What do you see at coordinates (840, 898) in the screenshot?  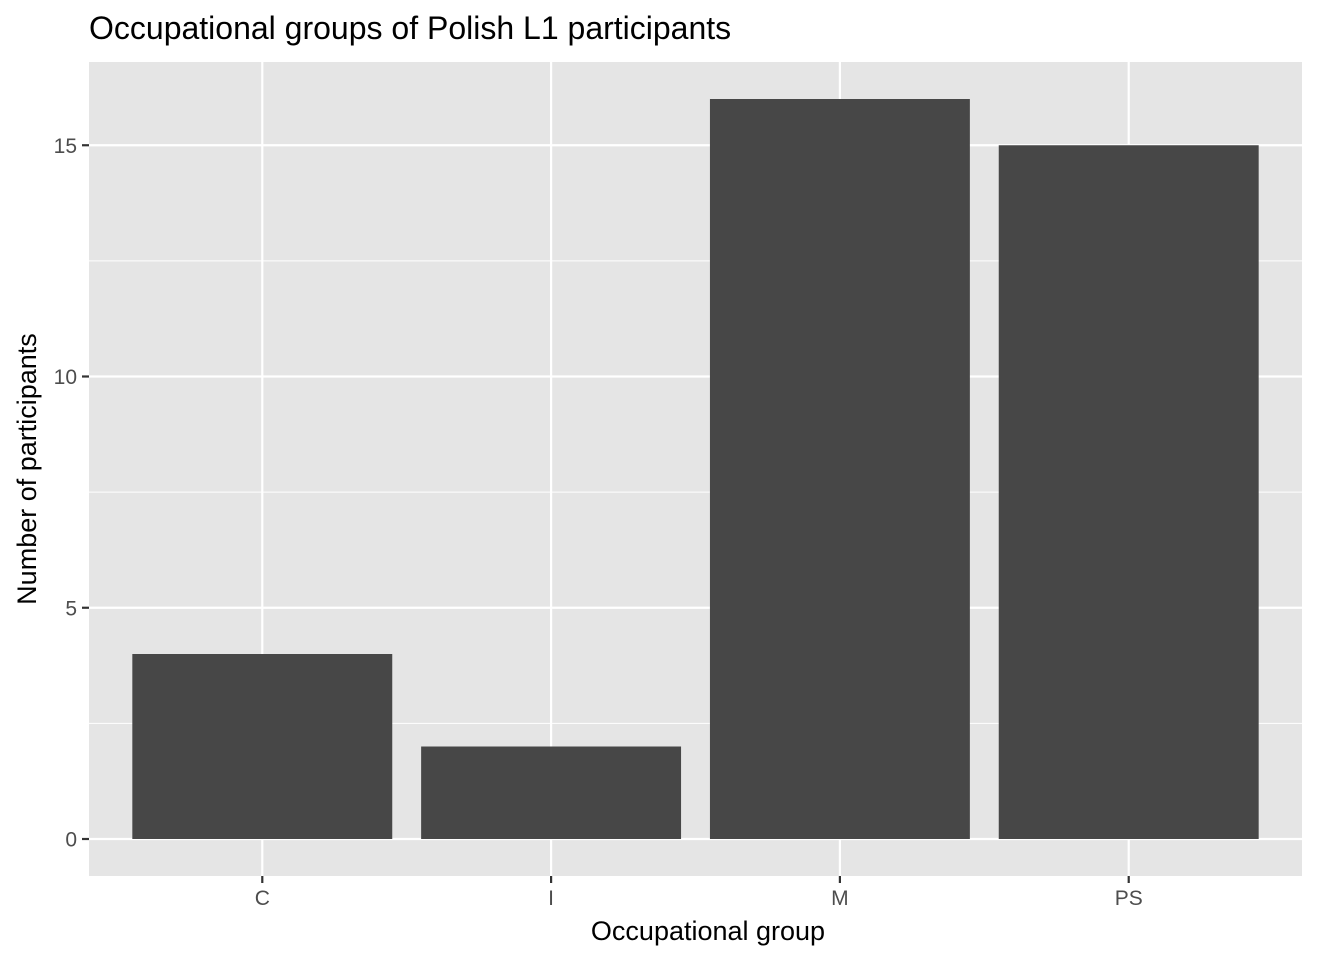 I see `x-tick-label: M` at bounding box center [840, 898].